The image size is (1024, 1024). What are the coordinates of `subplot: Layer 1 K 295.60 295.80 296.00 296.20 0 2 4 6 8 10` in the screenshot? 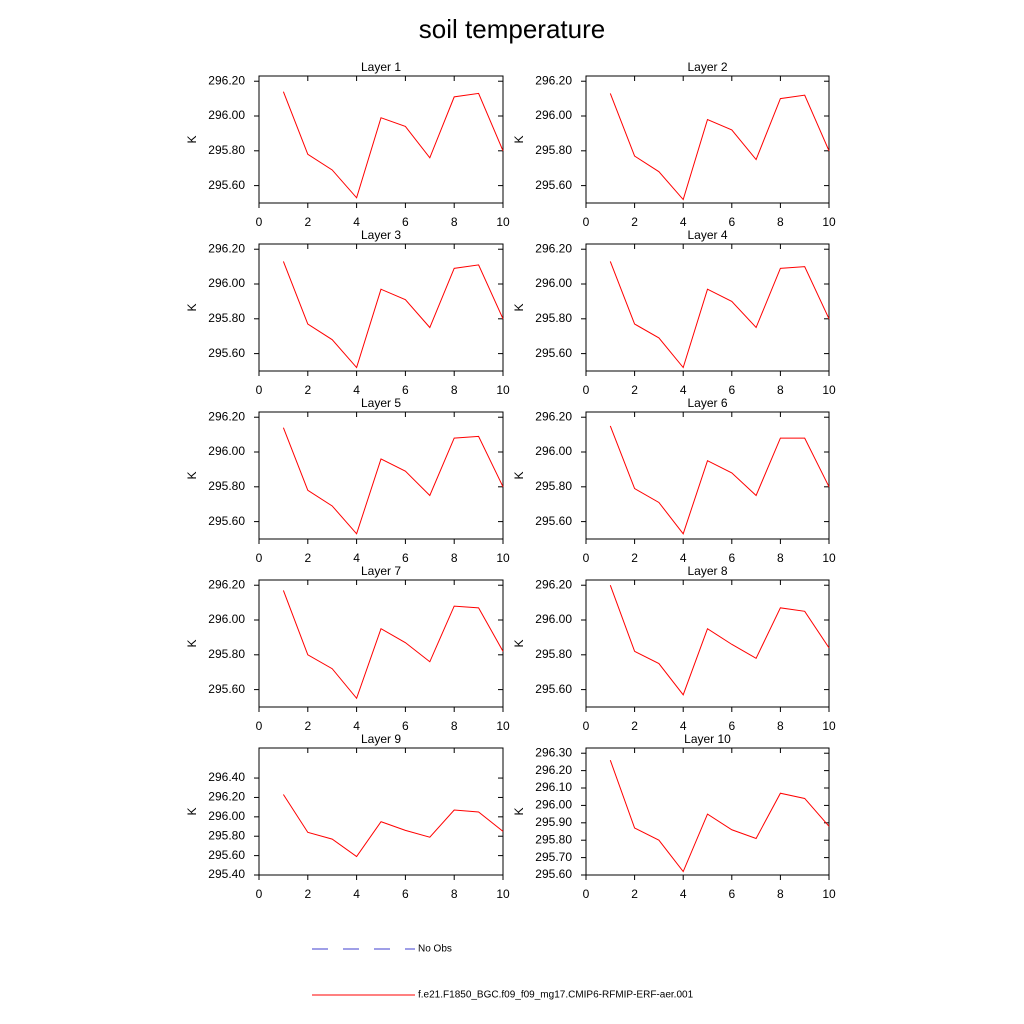 It's located at (347, 144).